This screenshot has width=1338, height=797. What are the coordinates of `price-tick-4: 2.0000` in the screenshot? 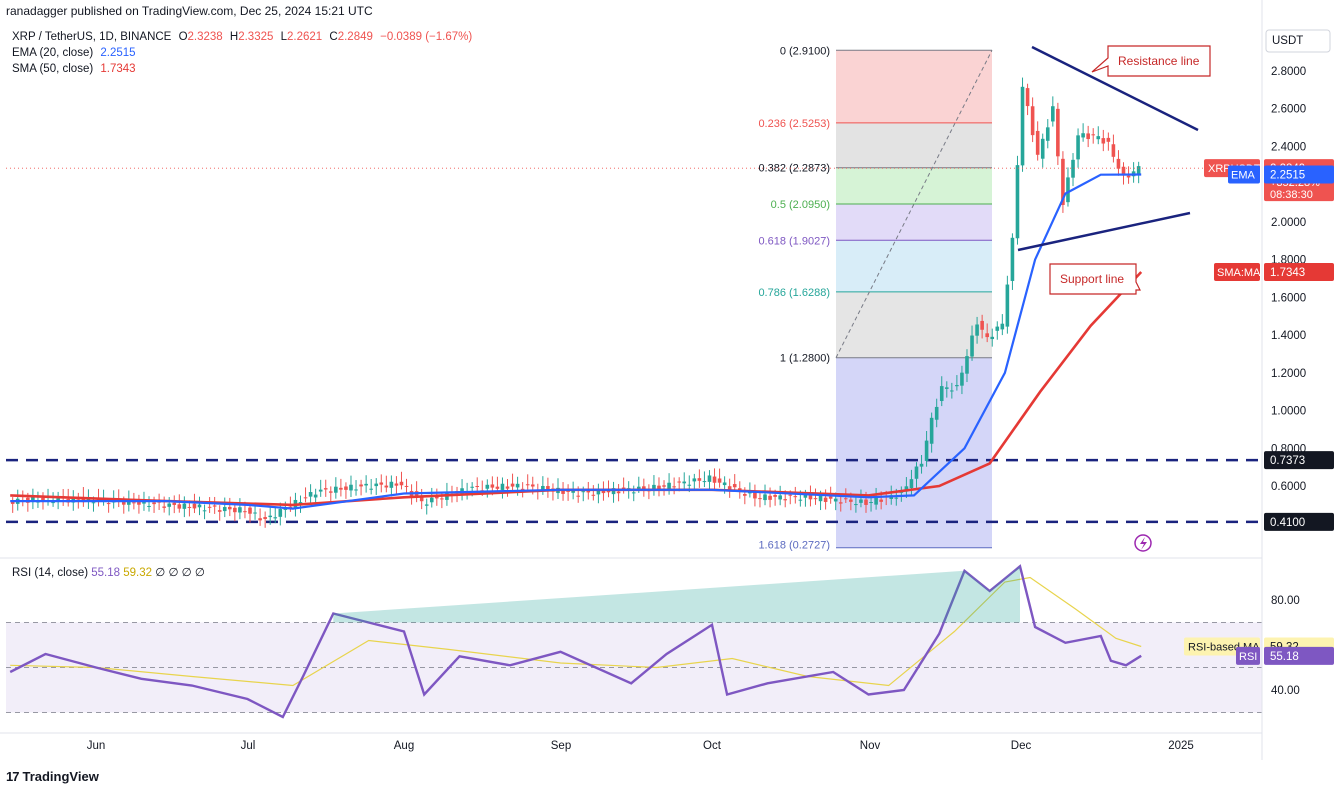 It's located at (1288, 223).